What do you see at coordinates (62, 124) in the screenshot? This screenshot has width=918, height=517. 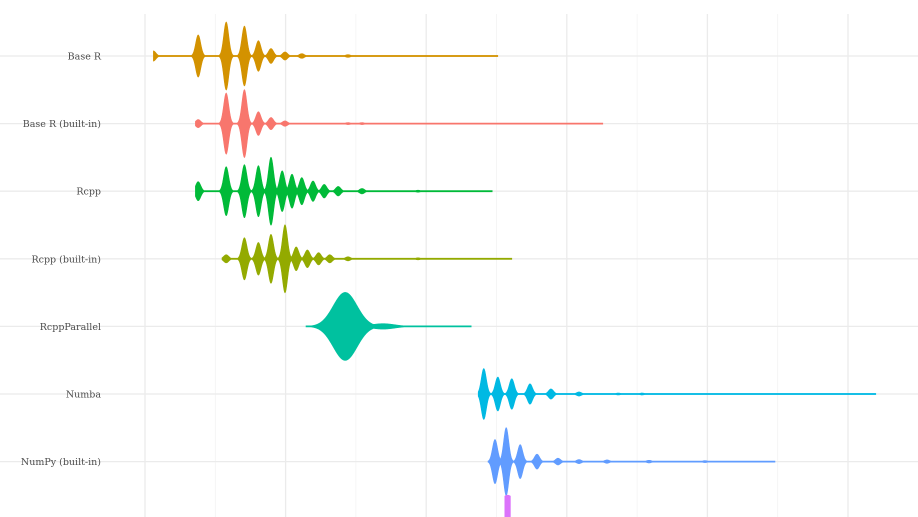 I see `y-tick-label: Base R (built-in)` at bounding box center [62, 124].